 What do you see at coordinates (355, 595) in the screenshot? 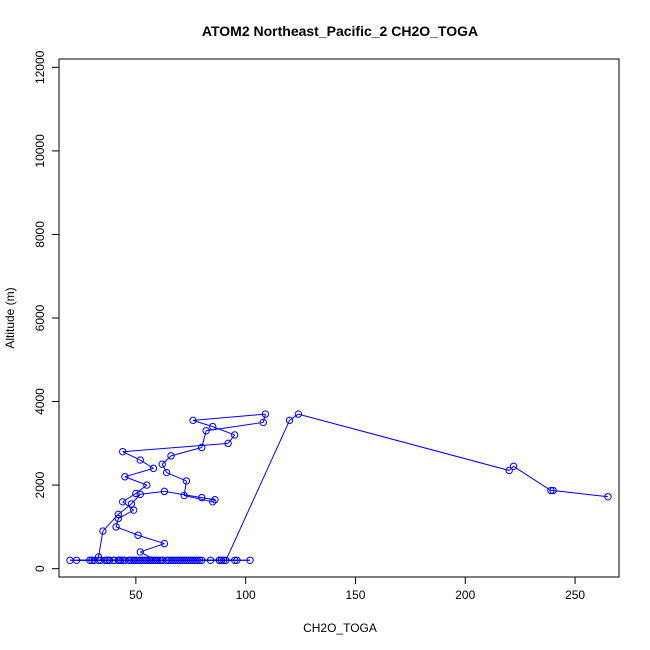
I see `x-tick-label: 150` at bounding box center [355, 595].